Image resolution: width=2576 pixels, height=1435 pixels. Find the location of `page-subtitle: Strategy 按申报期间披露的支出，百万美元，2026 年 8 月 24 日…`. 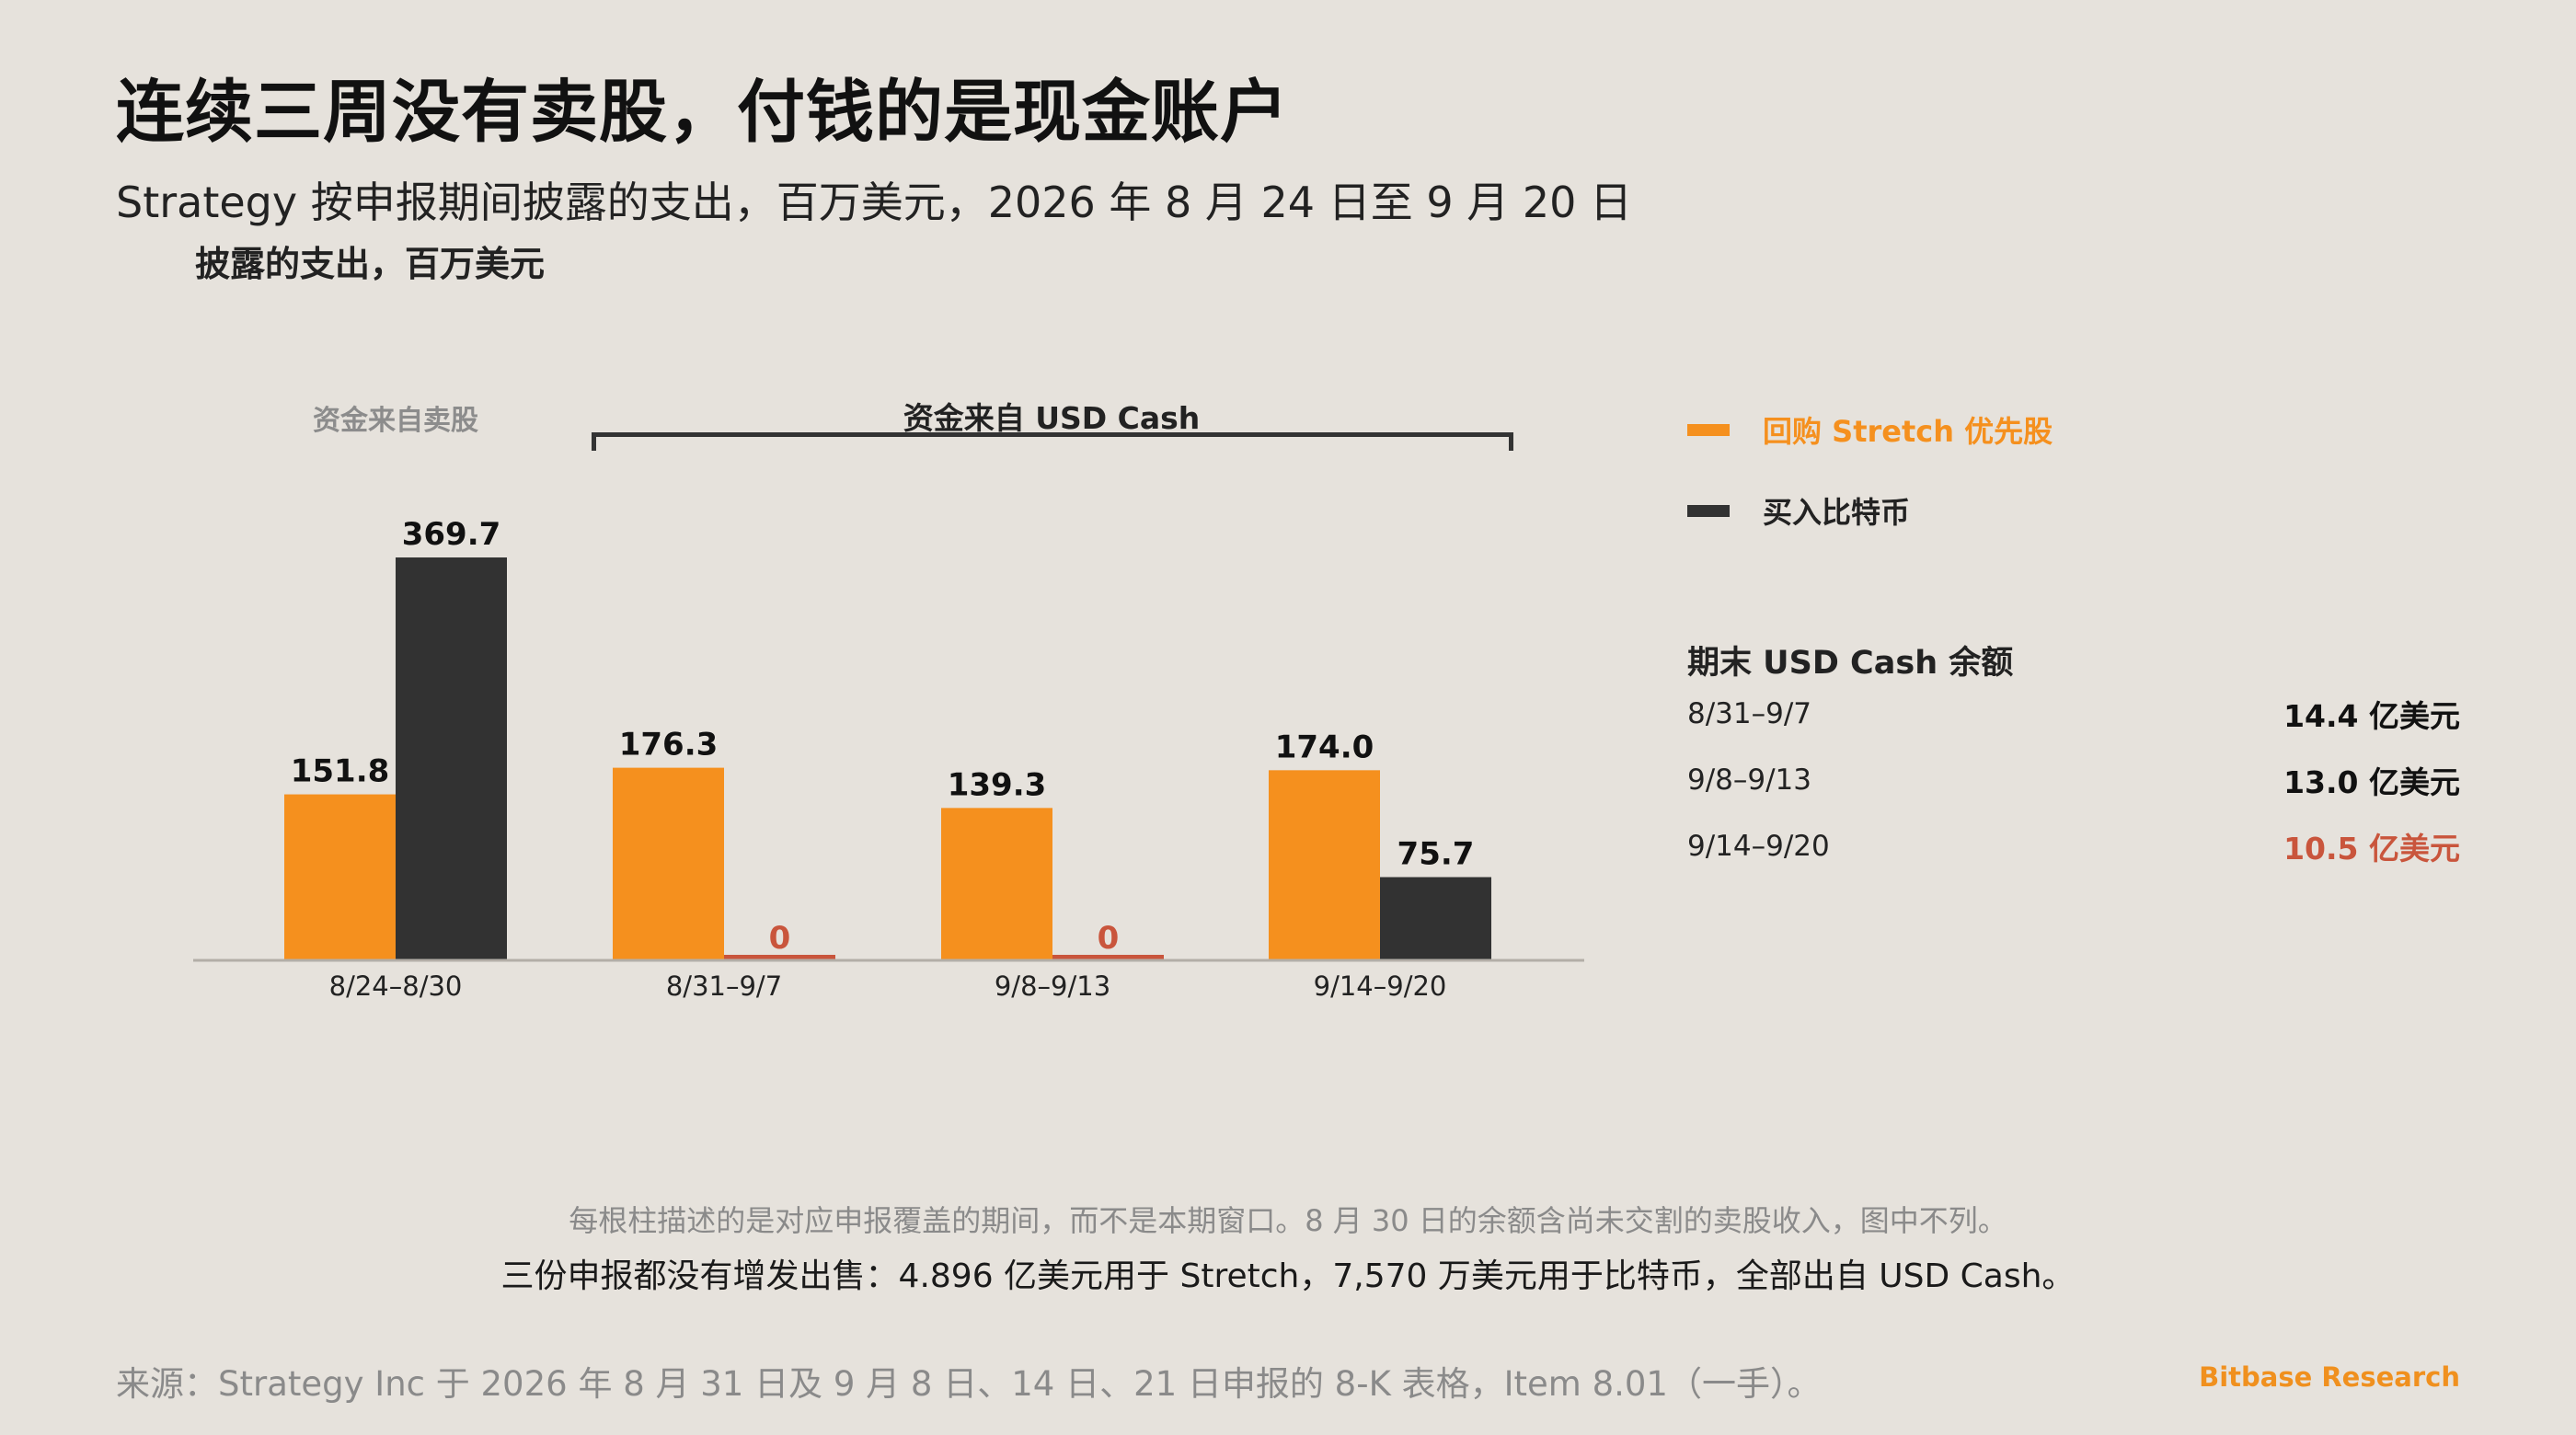

page-subtitle: Strategy 按申报期间披露的支出，百万美元，2026 年 8 月 24 日… is located at coordinates (874, 202).